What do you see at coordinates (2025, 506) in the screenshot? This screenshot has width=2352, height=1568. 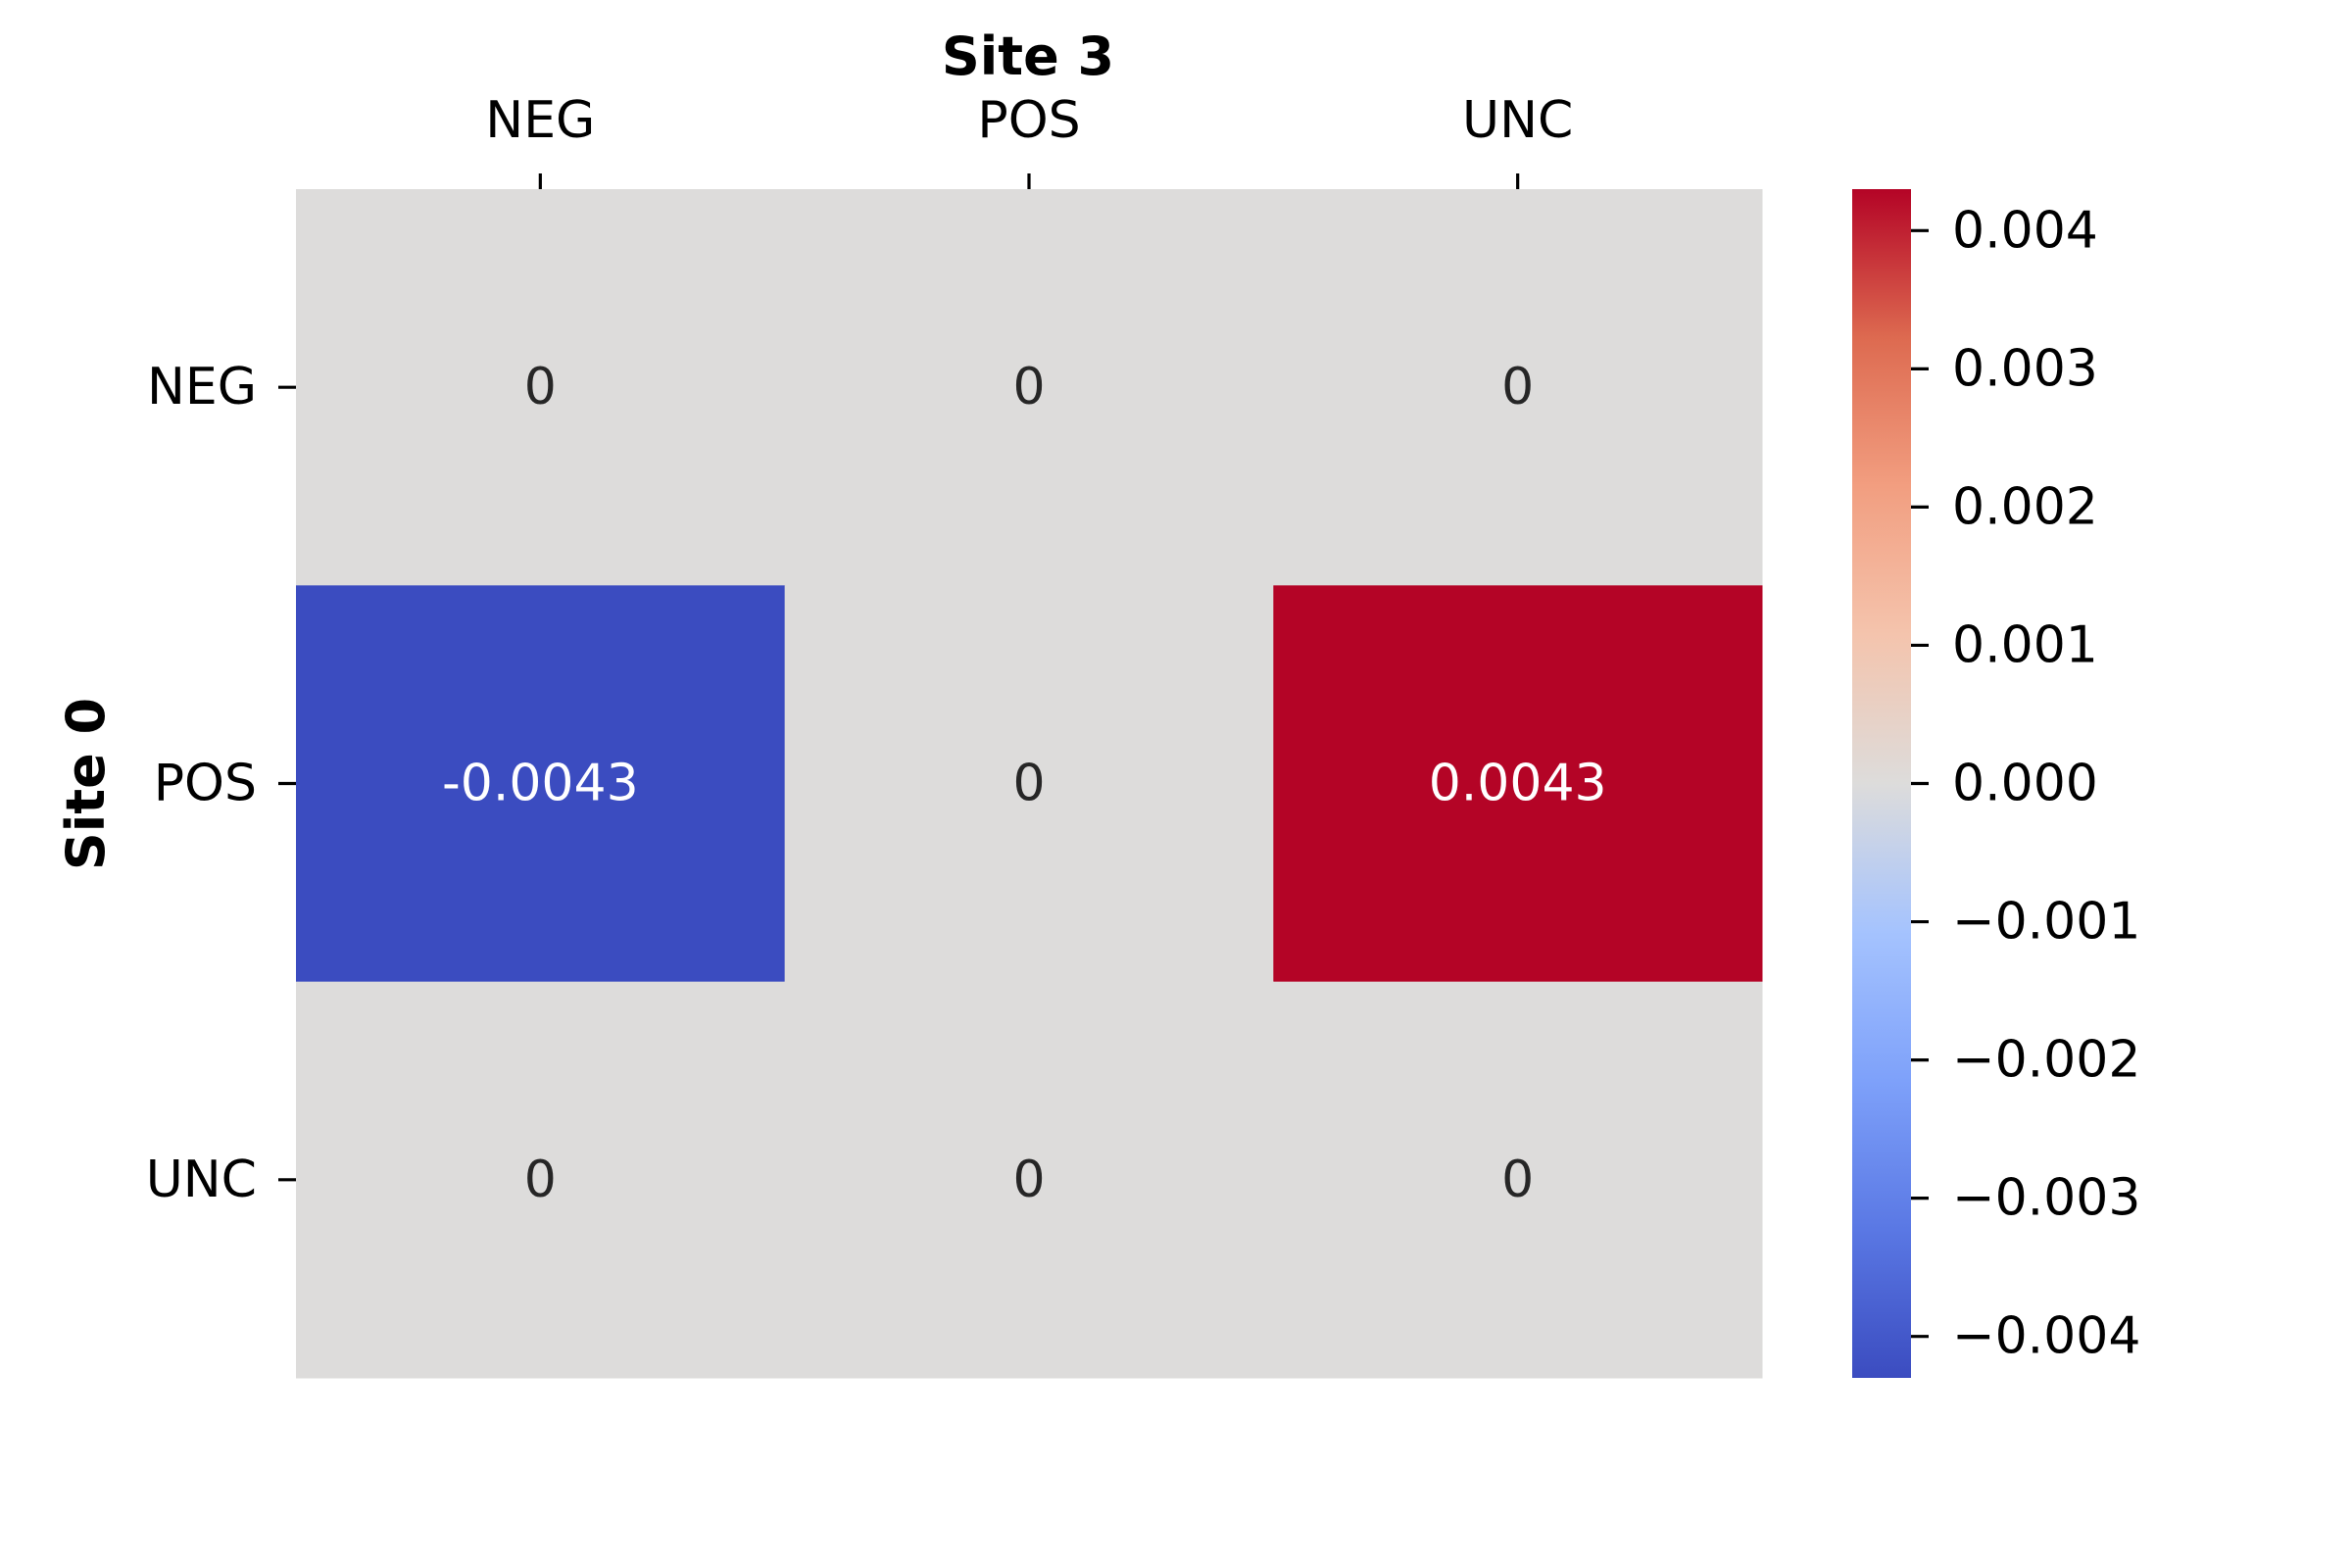 I see `colorbar-tick-label: 0.002` at bounding box center [2025, 506].